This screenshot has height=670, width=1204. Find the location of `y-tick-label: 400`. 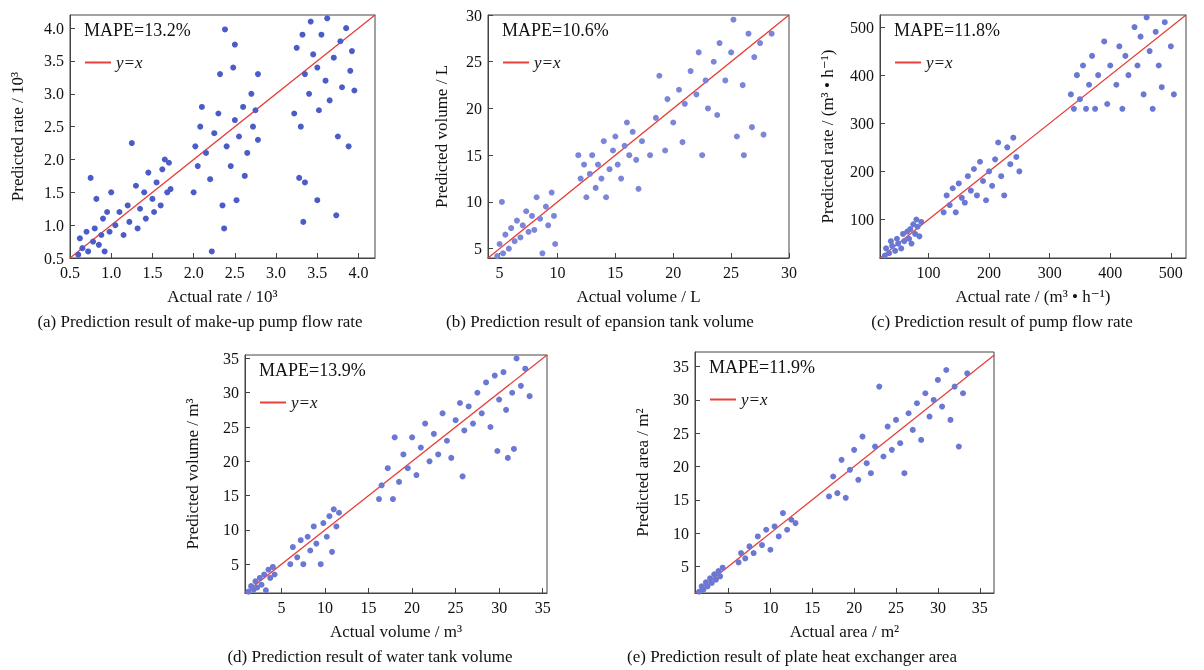

y-tick-label: 400 is located at coordinates (862, 75).